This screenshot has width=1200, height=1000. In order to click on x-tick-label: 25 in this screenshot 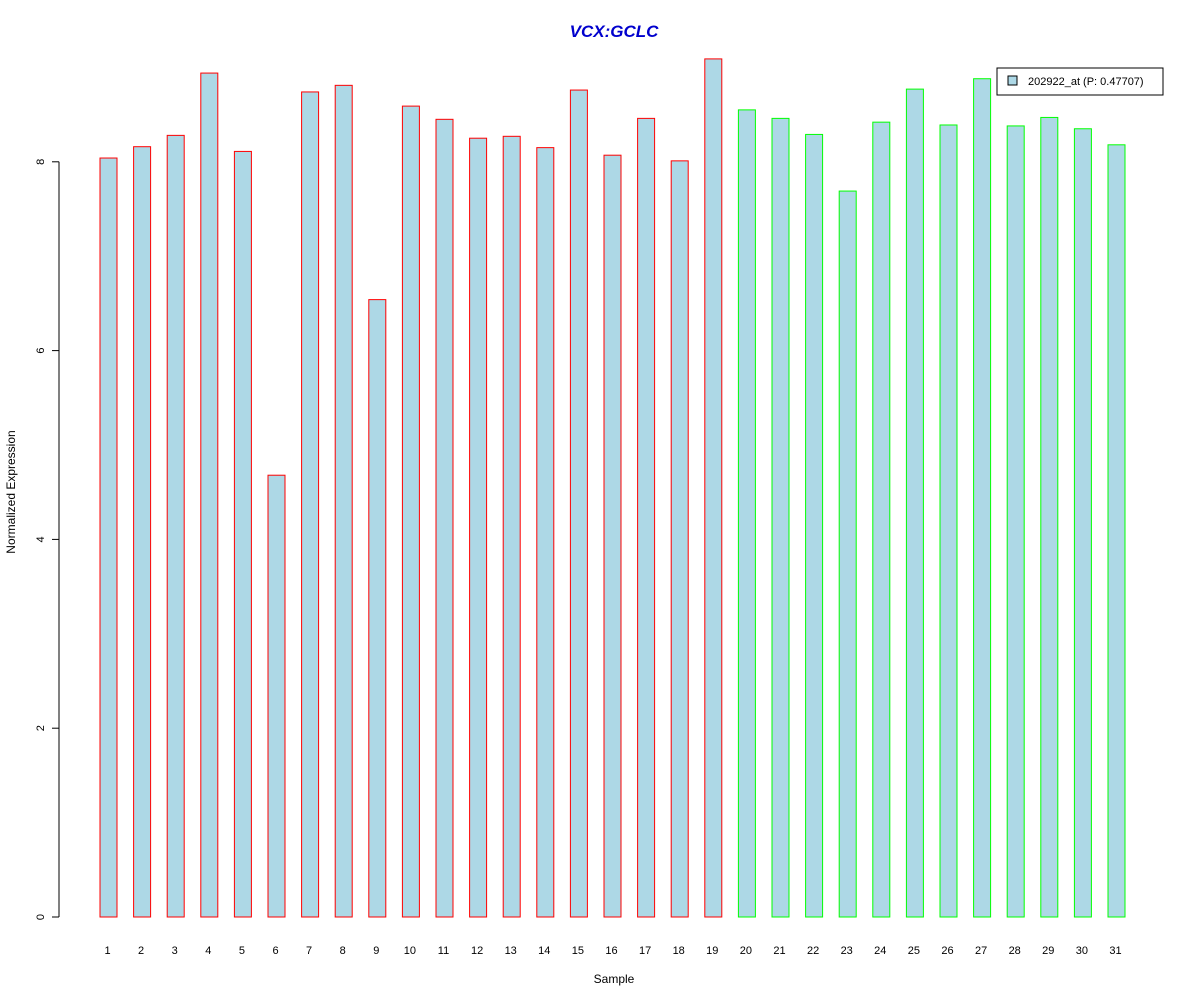, I will do `click(914, 951)`.